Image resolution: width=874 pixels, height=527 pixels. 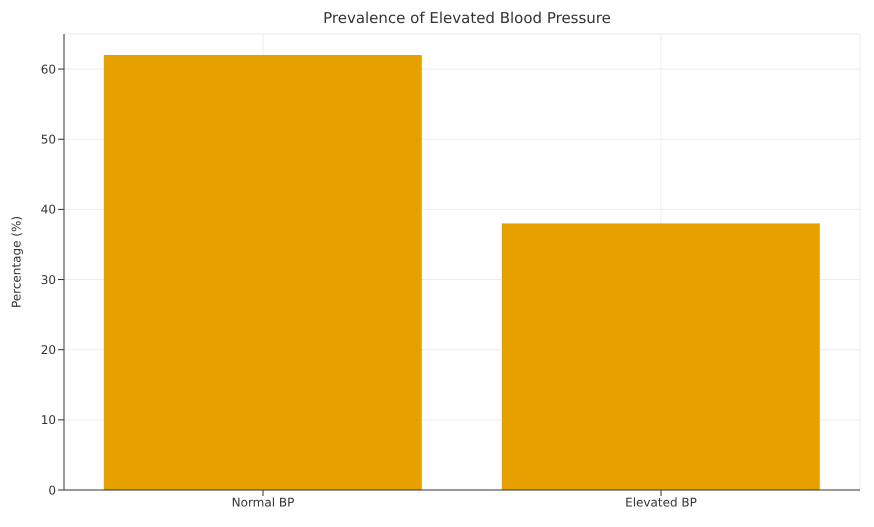 I want to click on y-tick-label: 40, so click(x=48, y=209).